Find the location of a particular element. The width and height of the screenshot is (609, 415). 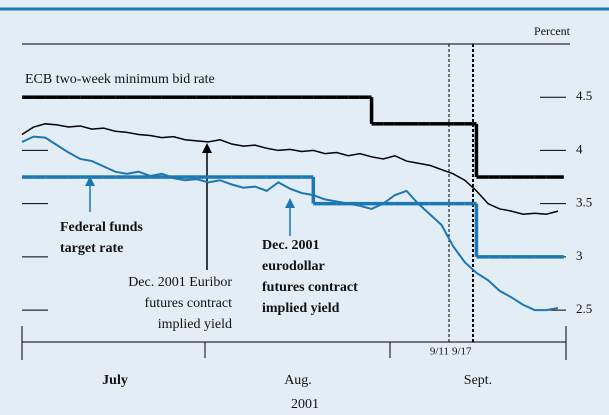

y-tick-label: 4 is located at coordinates (579, 148).